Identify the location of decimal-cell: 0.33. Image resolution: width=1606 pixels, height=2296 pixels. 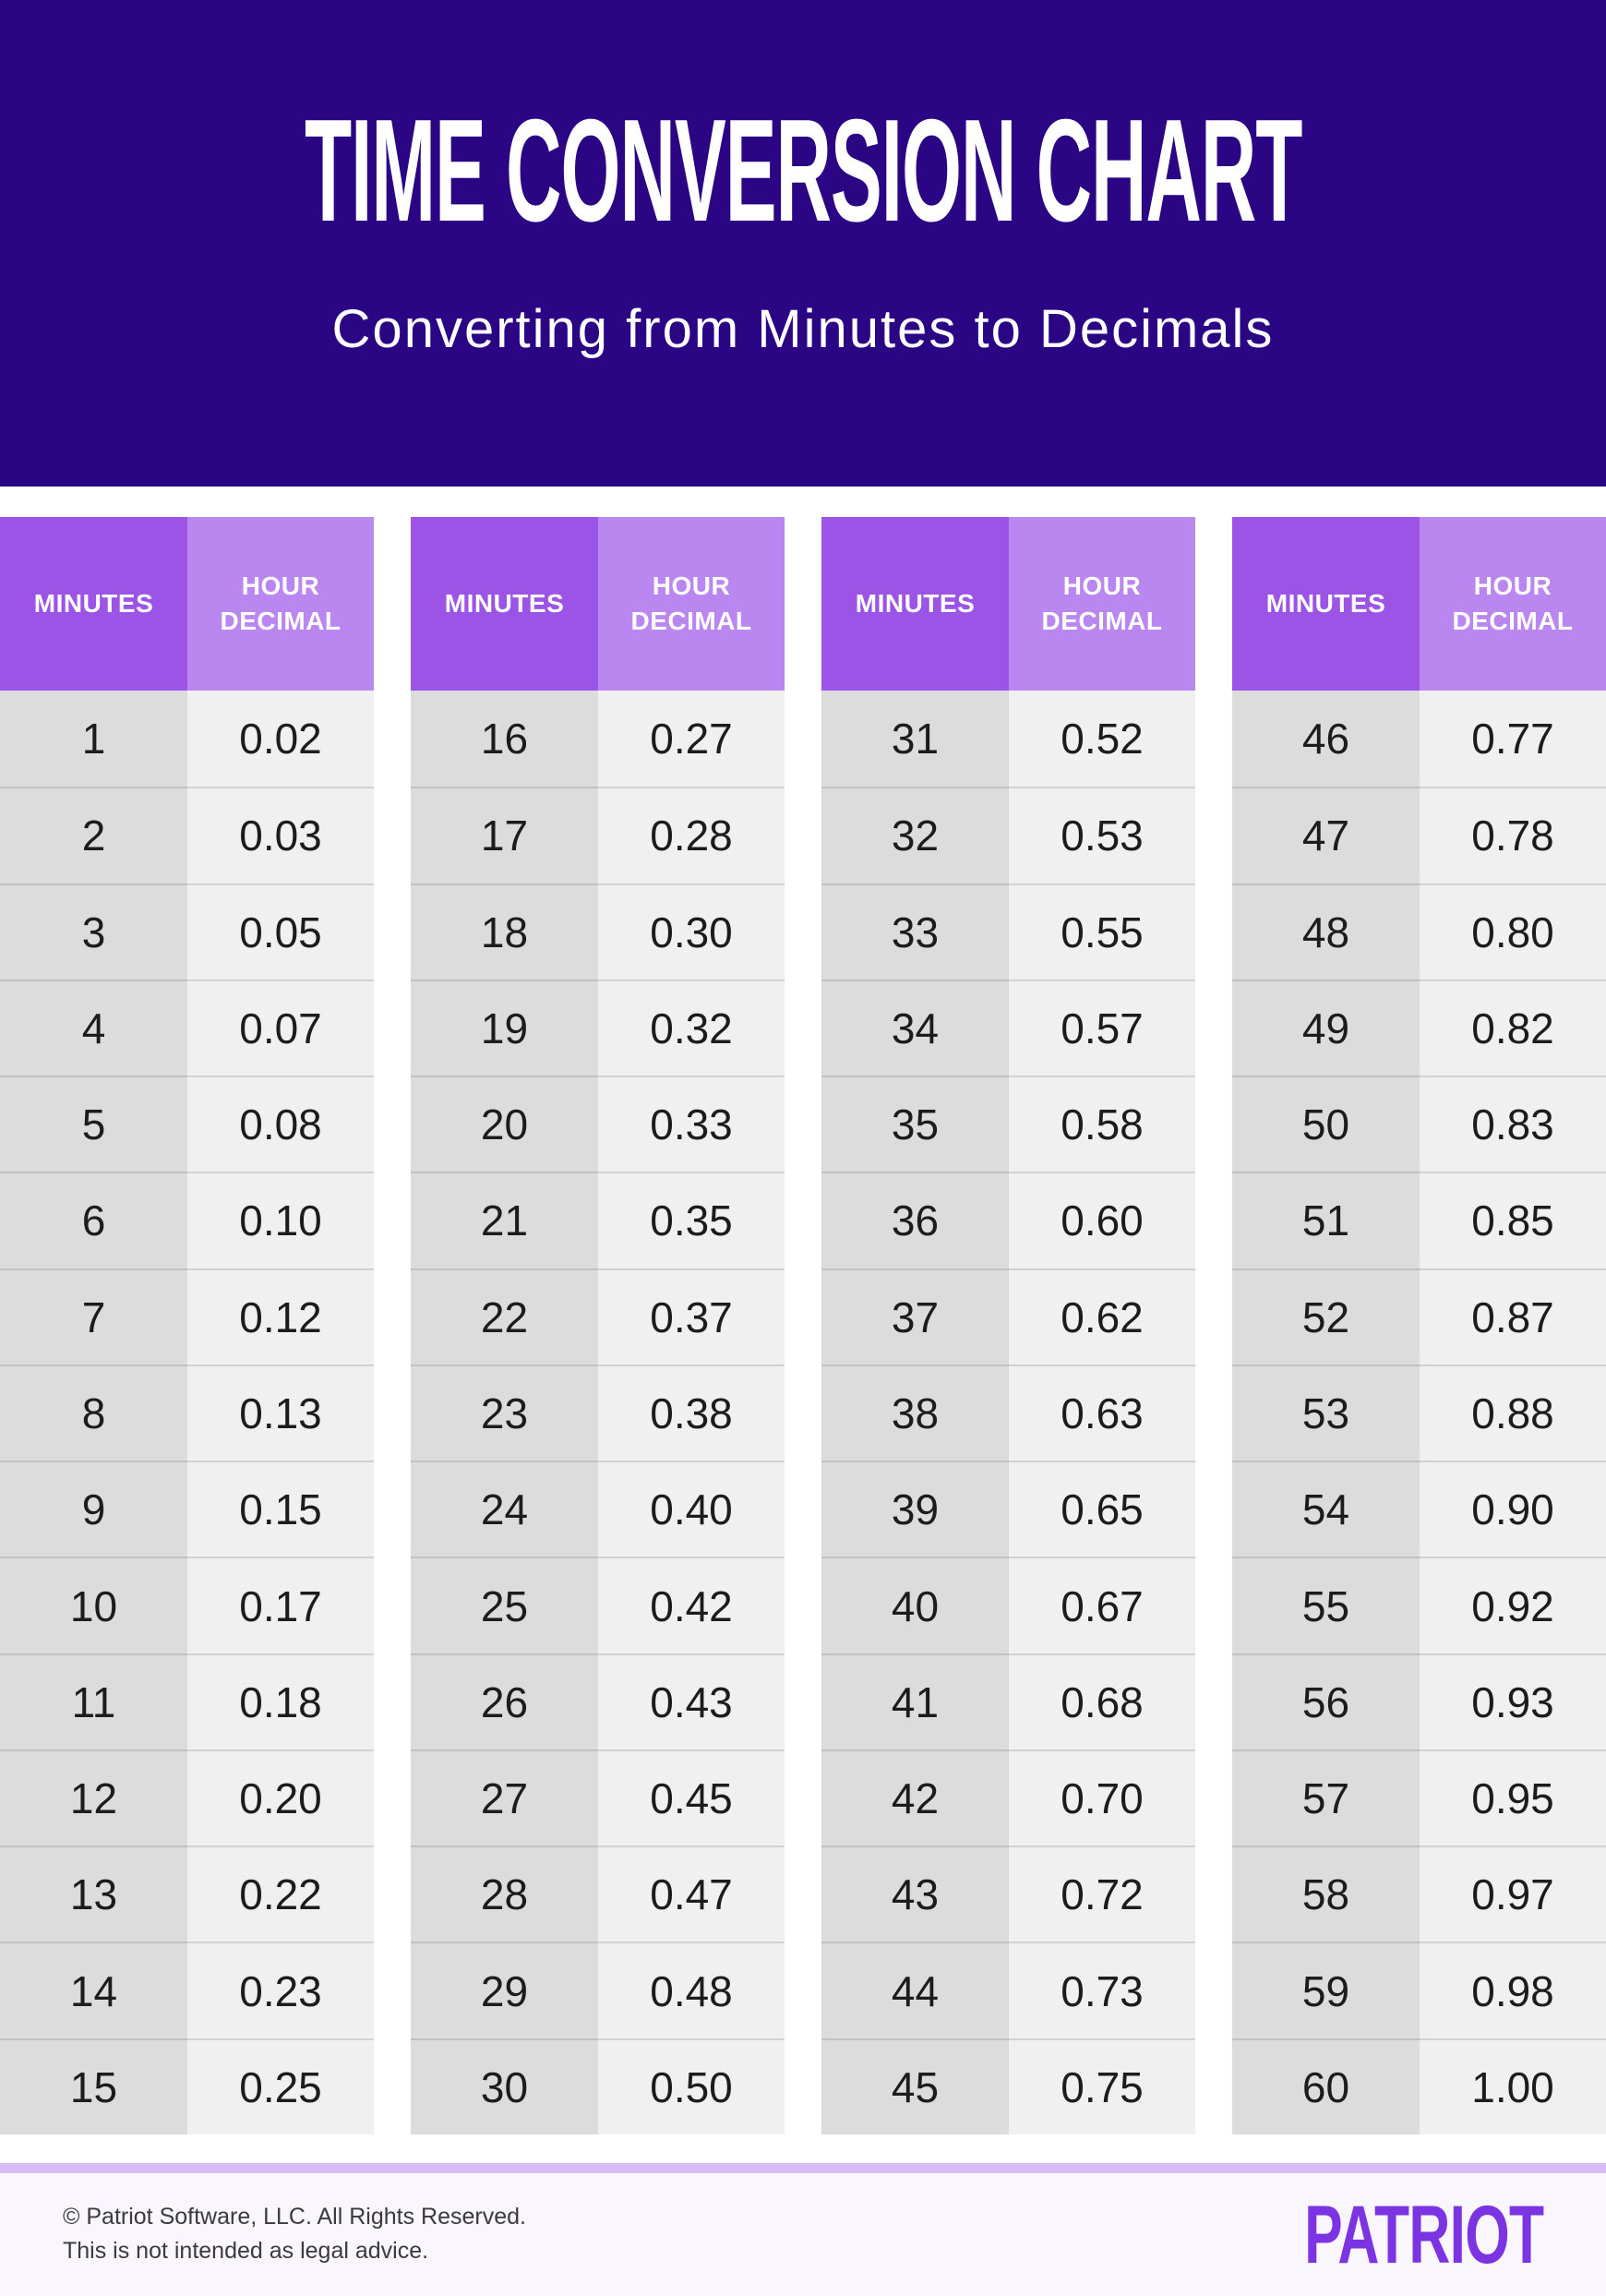
(691, 1124).